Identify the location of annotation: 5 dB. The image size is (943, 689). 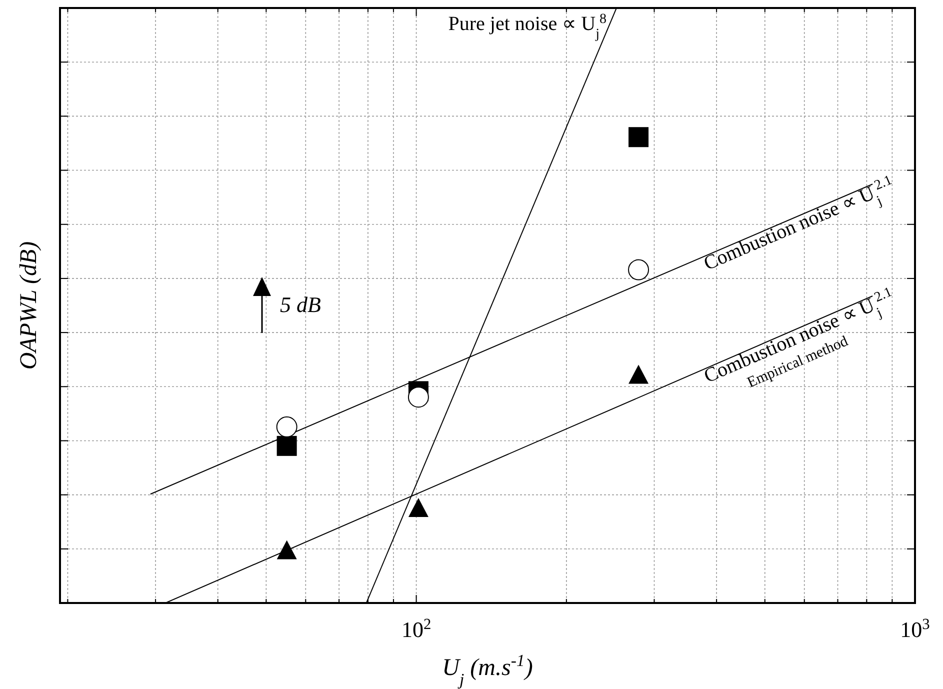
(300, 304).